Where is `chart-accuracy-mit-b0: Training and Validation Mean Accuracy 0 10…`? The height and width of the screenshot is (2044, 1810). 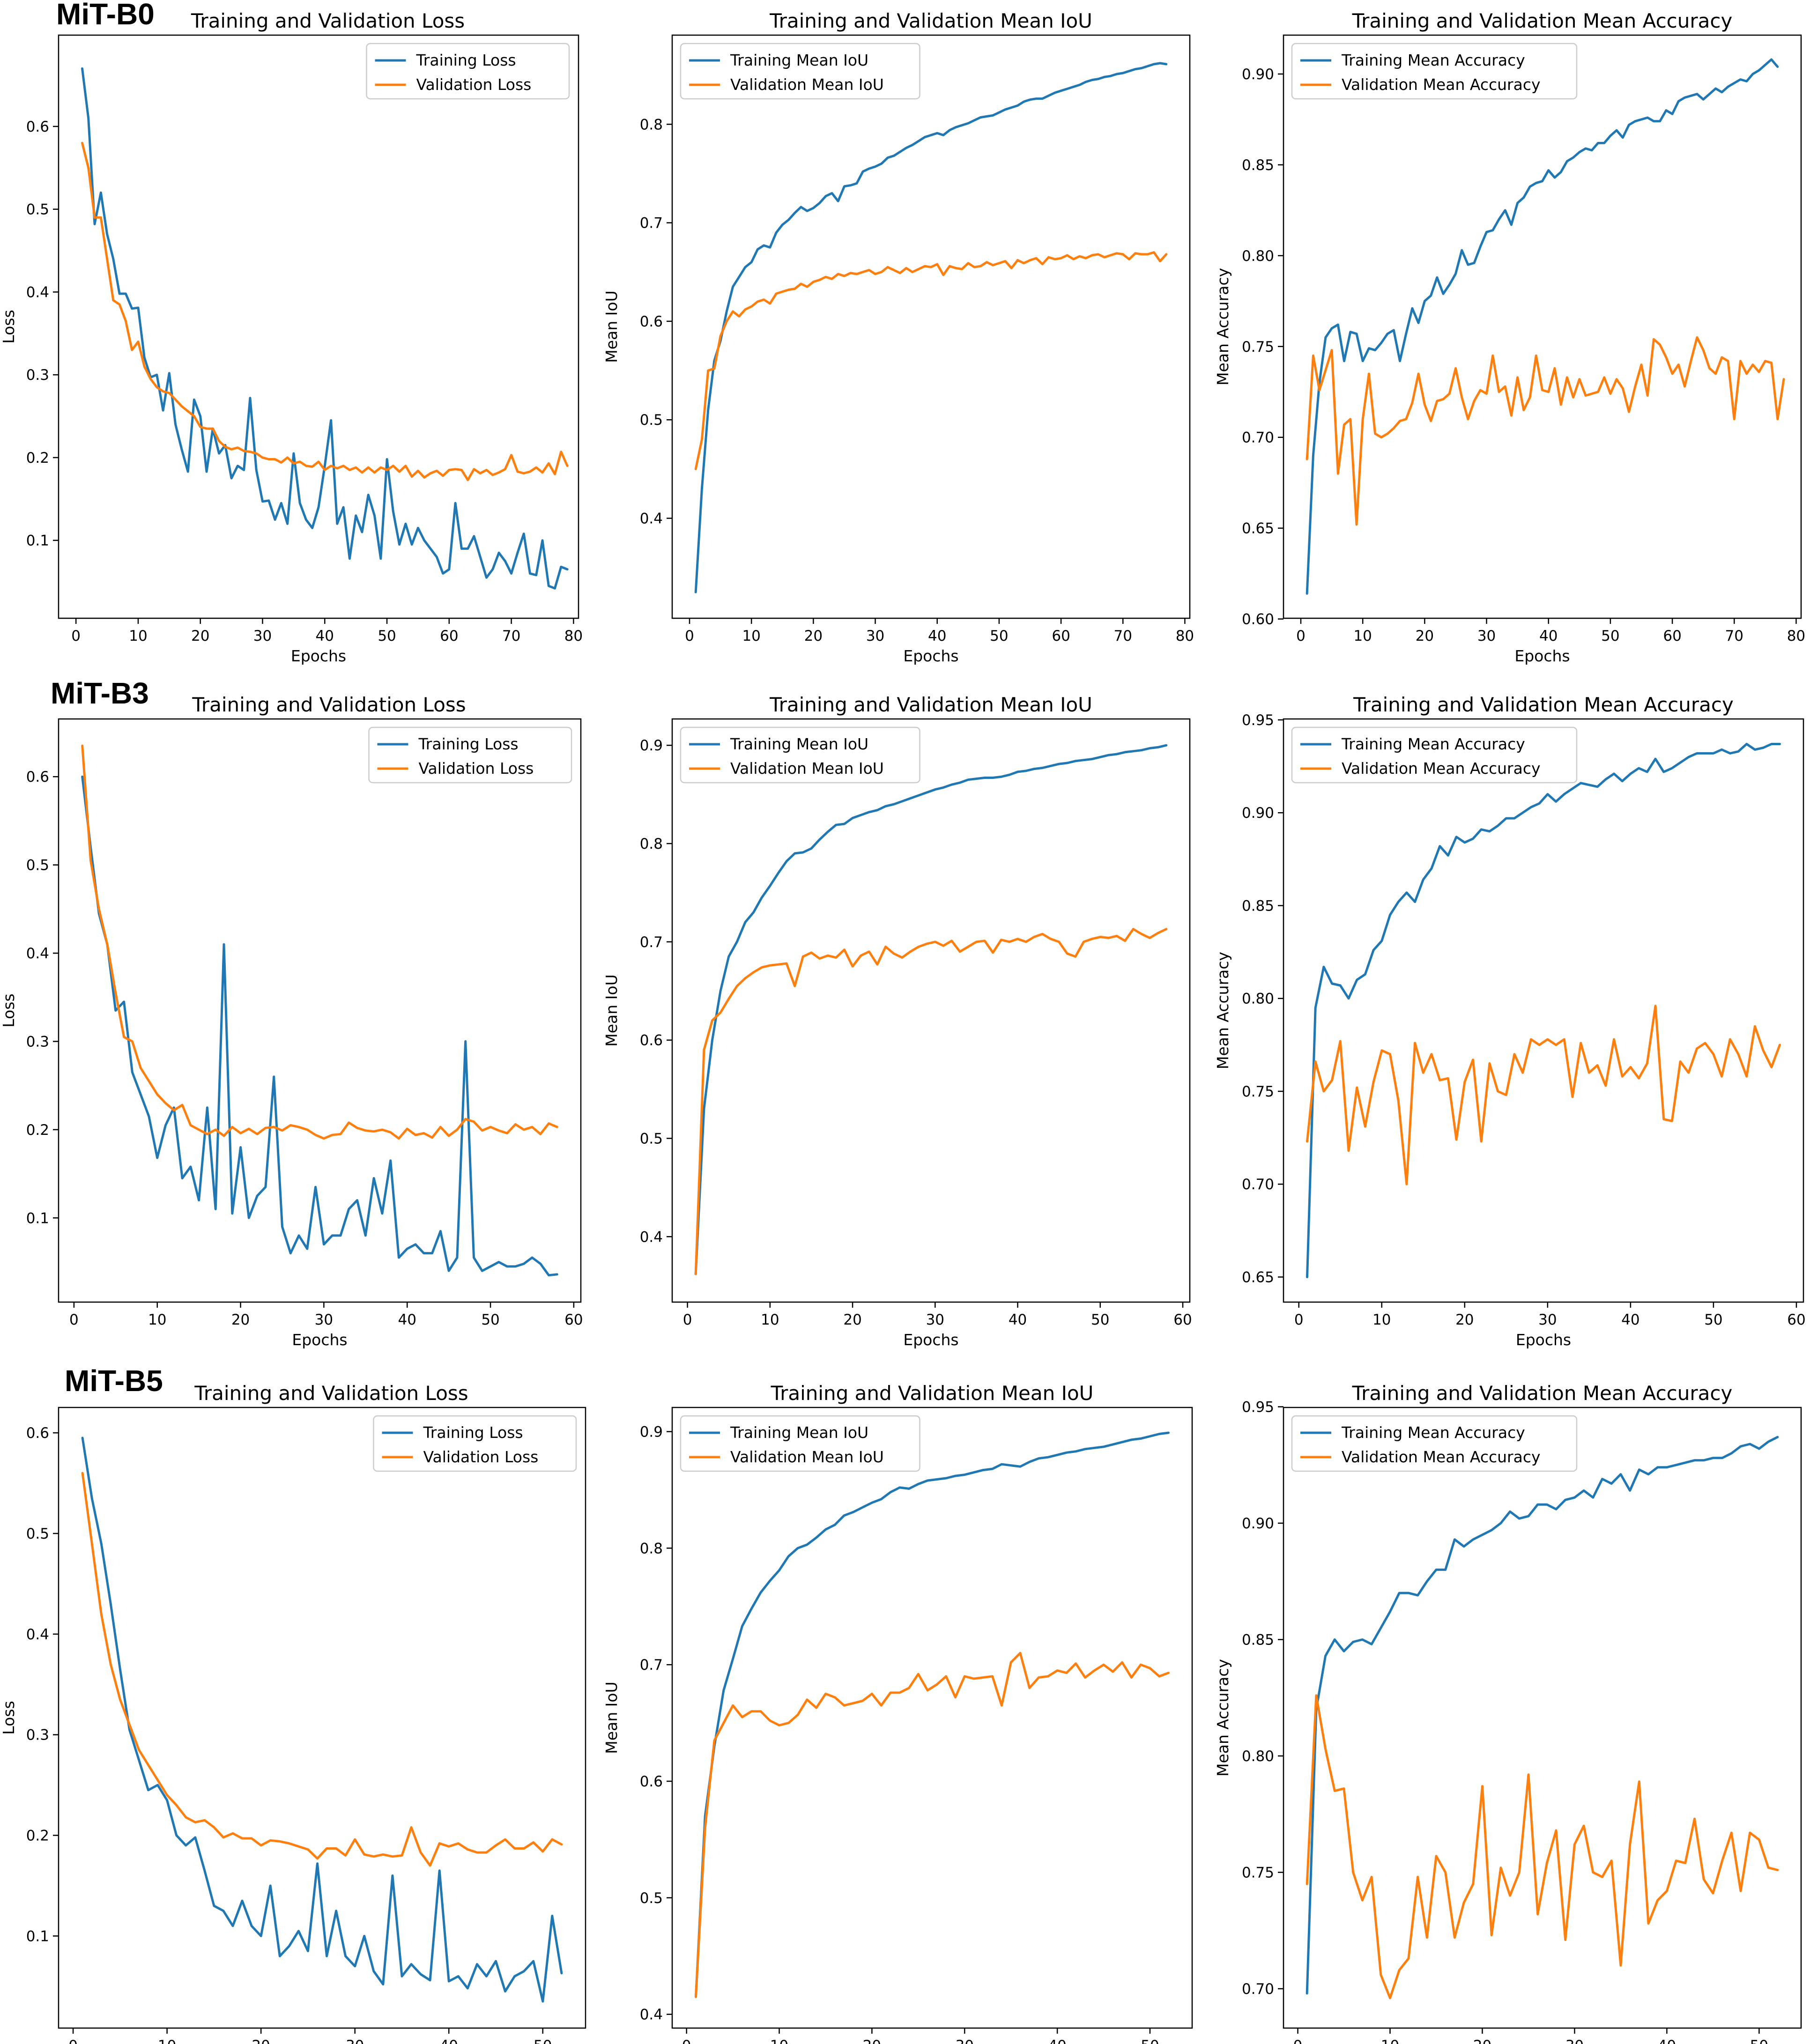 chart-accuracy-mit-b0: Training and Validation Mean Accuracy 0 10… is located at coordinates (1509, 337).